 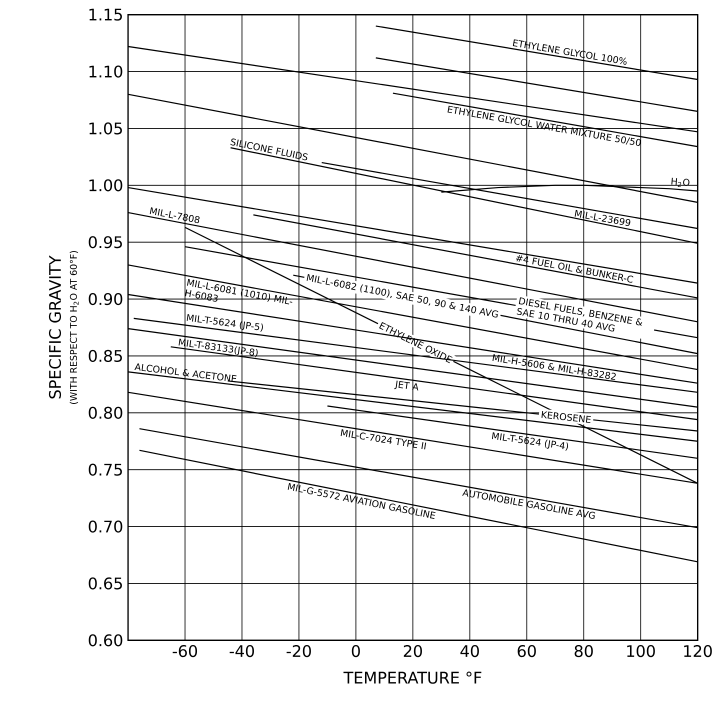 I want to click on x-tick-label: 80, so click(x=583, y=651).